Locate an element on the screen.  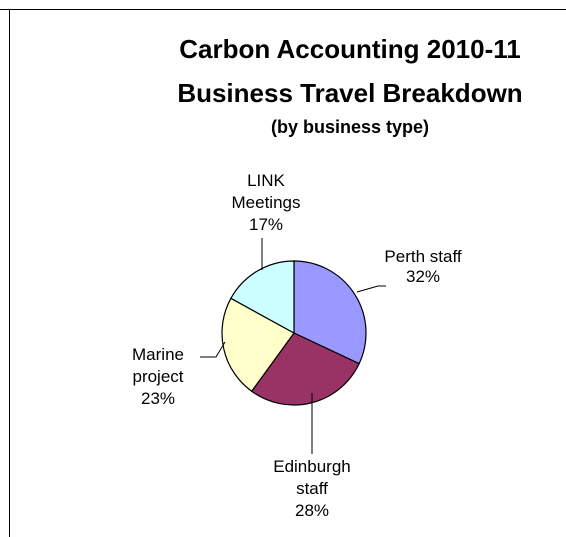
slice-name-label: LINK is located at coordinates (266, 180).